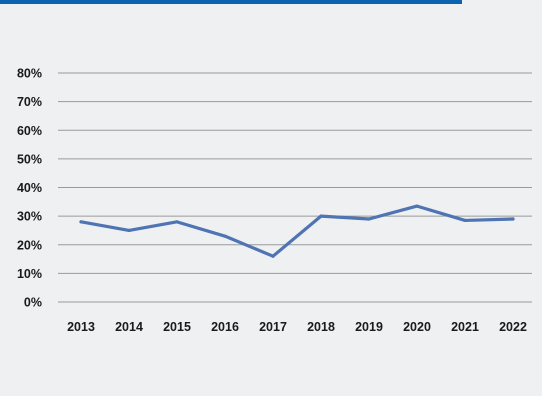  I want to click on x-tick-label: 2021, so click(465, 327).